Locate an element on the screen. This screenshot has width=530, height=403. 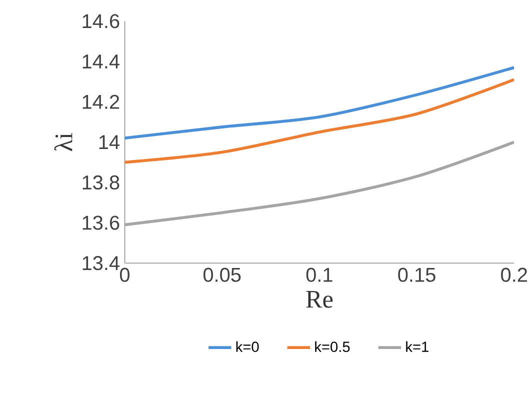
y-tick-label: 14.6 is located at coordinates (101, 21).